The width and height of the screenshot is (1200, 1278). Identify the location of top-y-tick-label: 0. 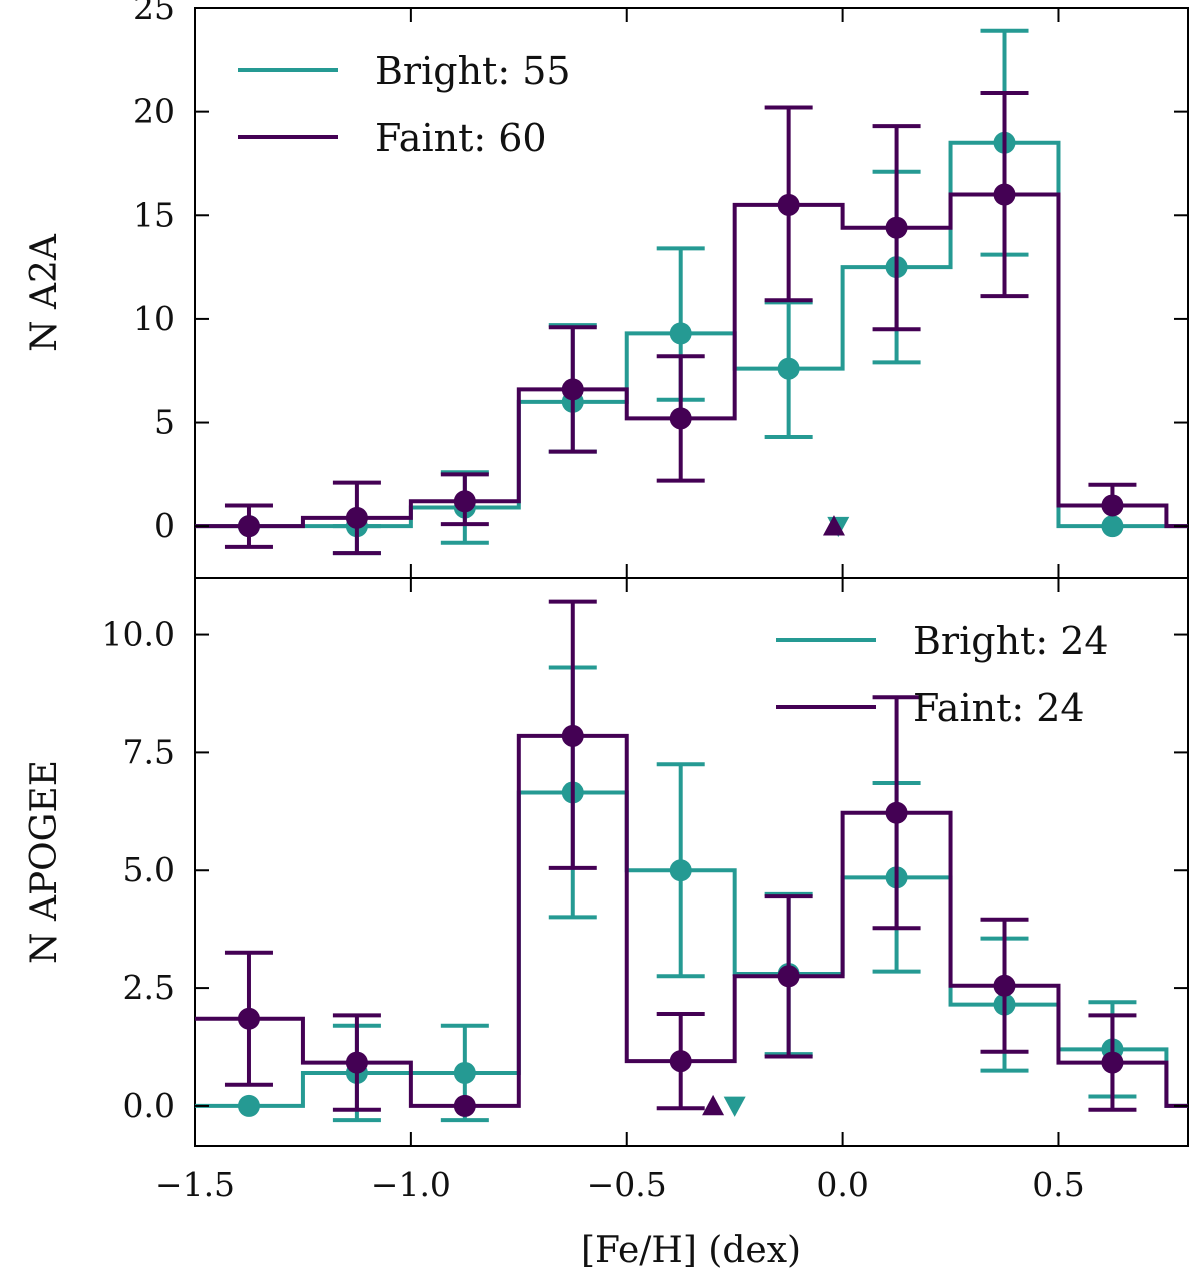
(164, 525).